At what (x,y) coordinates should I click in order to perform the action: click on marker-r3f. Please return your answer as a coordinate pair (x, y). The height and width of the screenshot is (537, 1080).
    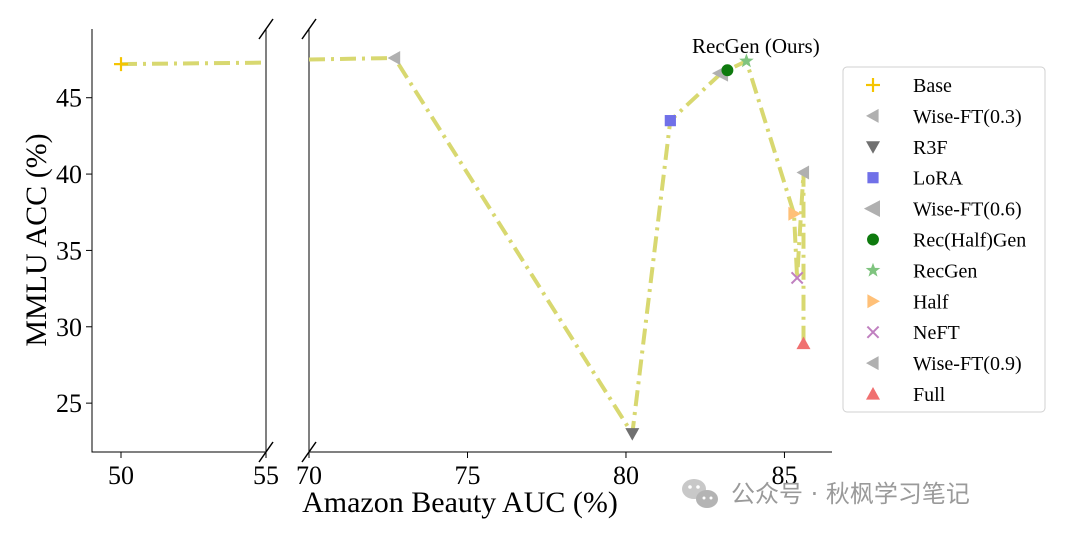
    Looking at the image, I should click on (632, 434).